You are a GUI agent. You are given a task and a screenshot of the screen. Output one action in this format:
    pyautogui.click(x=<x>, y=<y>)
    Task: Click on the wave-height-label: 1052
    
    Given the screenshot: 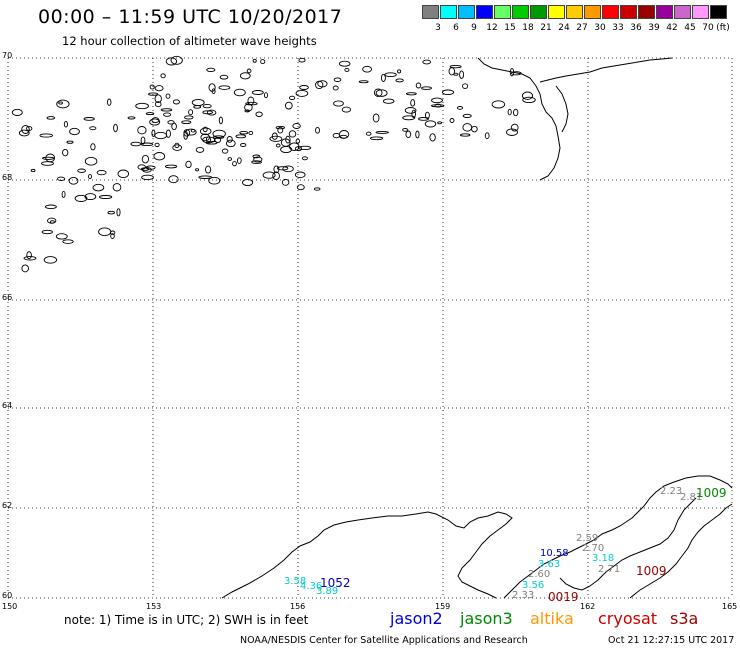 What is the action you would take?
    pyautogui.click(x=335, y=583)
    